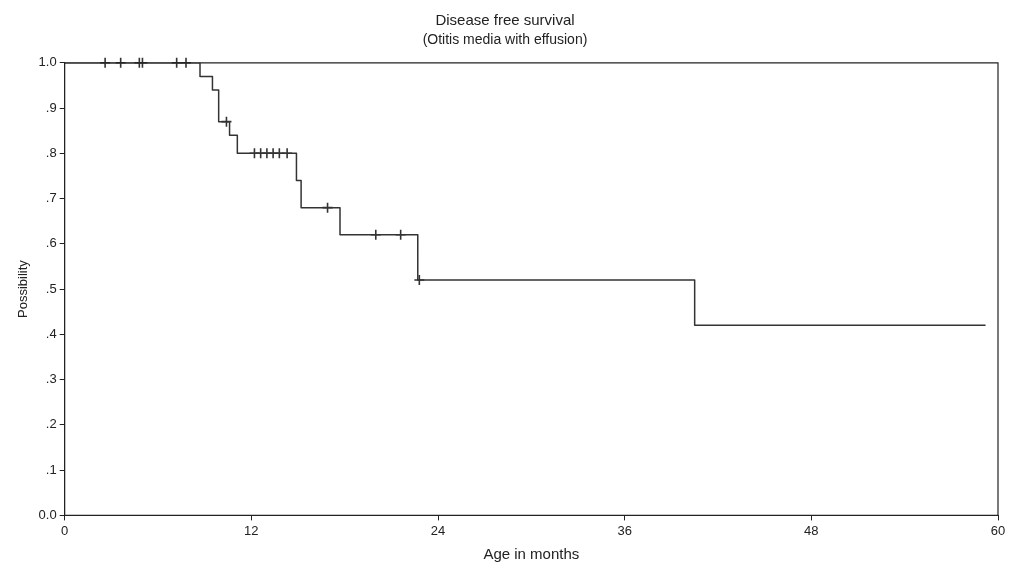  I want to click on y-tick-label: .1, so click(51, 469).